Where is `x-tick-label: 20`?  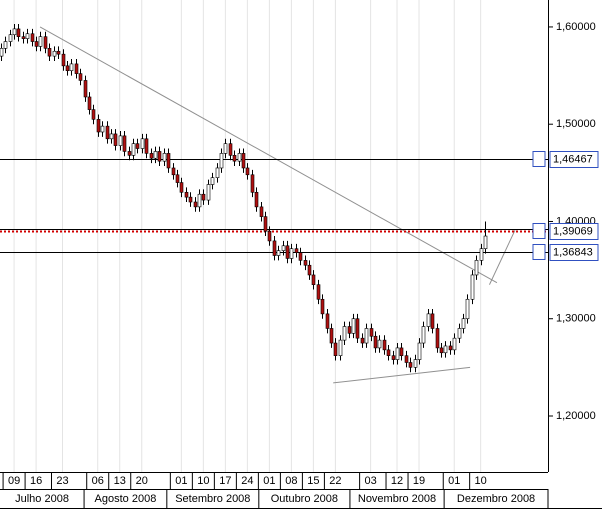
x-tick-label: 20 is located at coordinates (142, 481).